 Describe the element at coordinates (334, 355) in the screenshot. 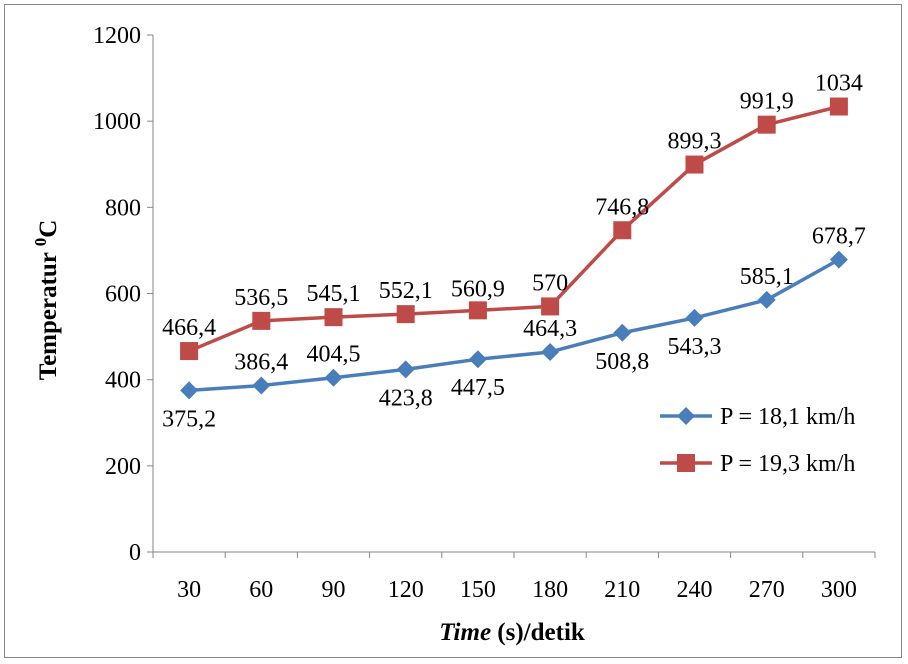

I see `data-label: 404,5` at that location.